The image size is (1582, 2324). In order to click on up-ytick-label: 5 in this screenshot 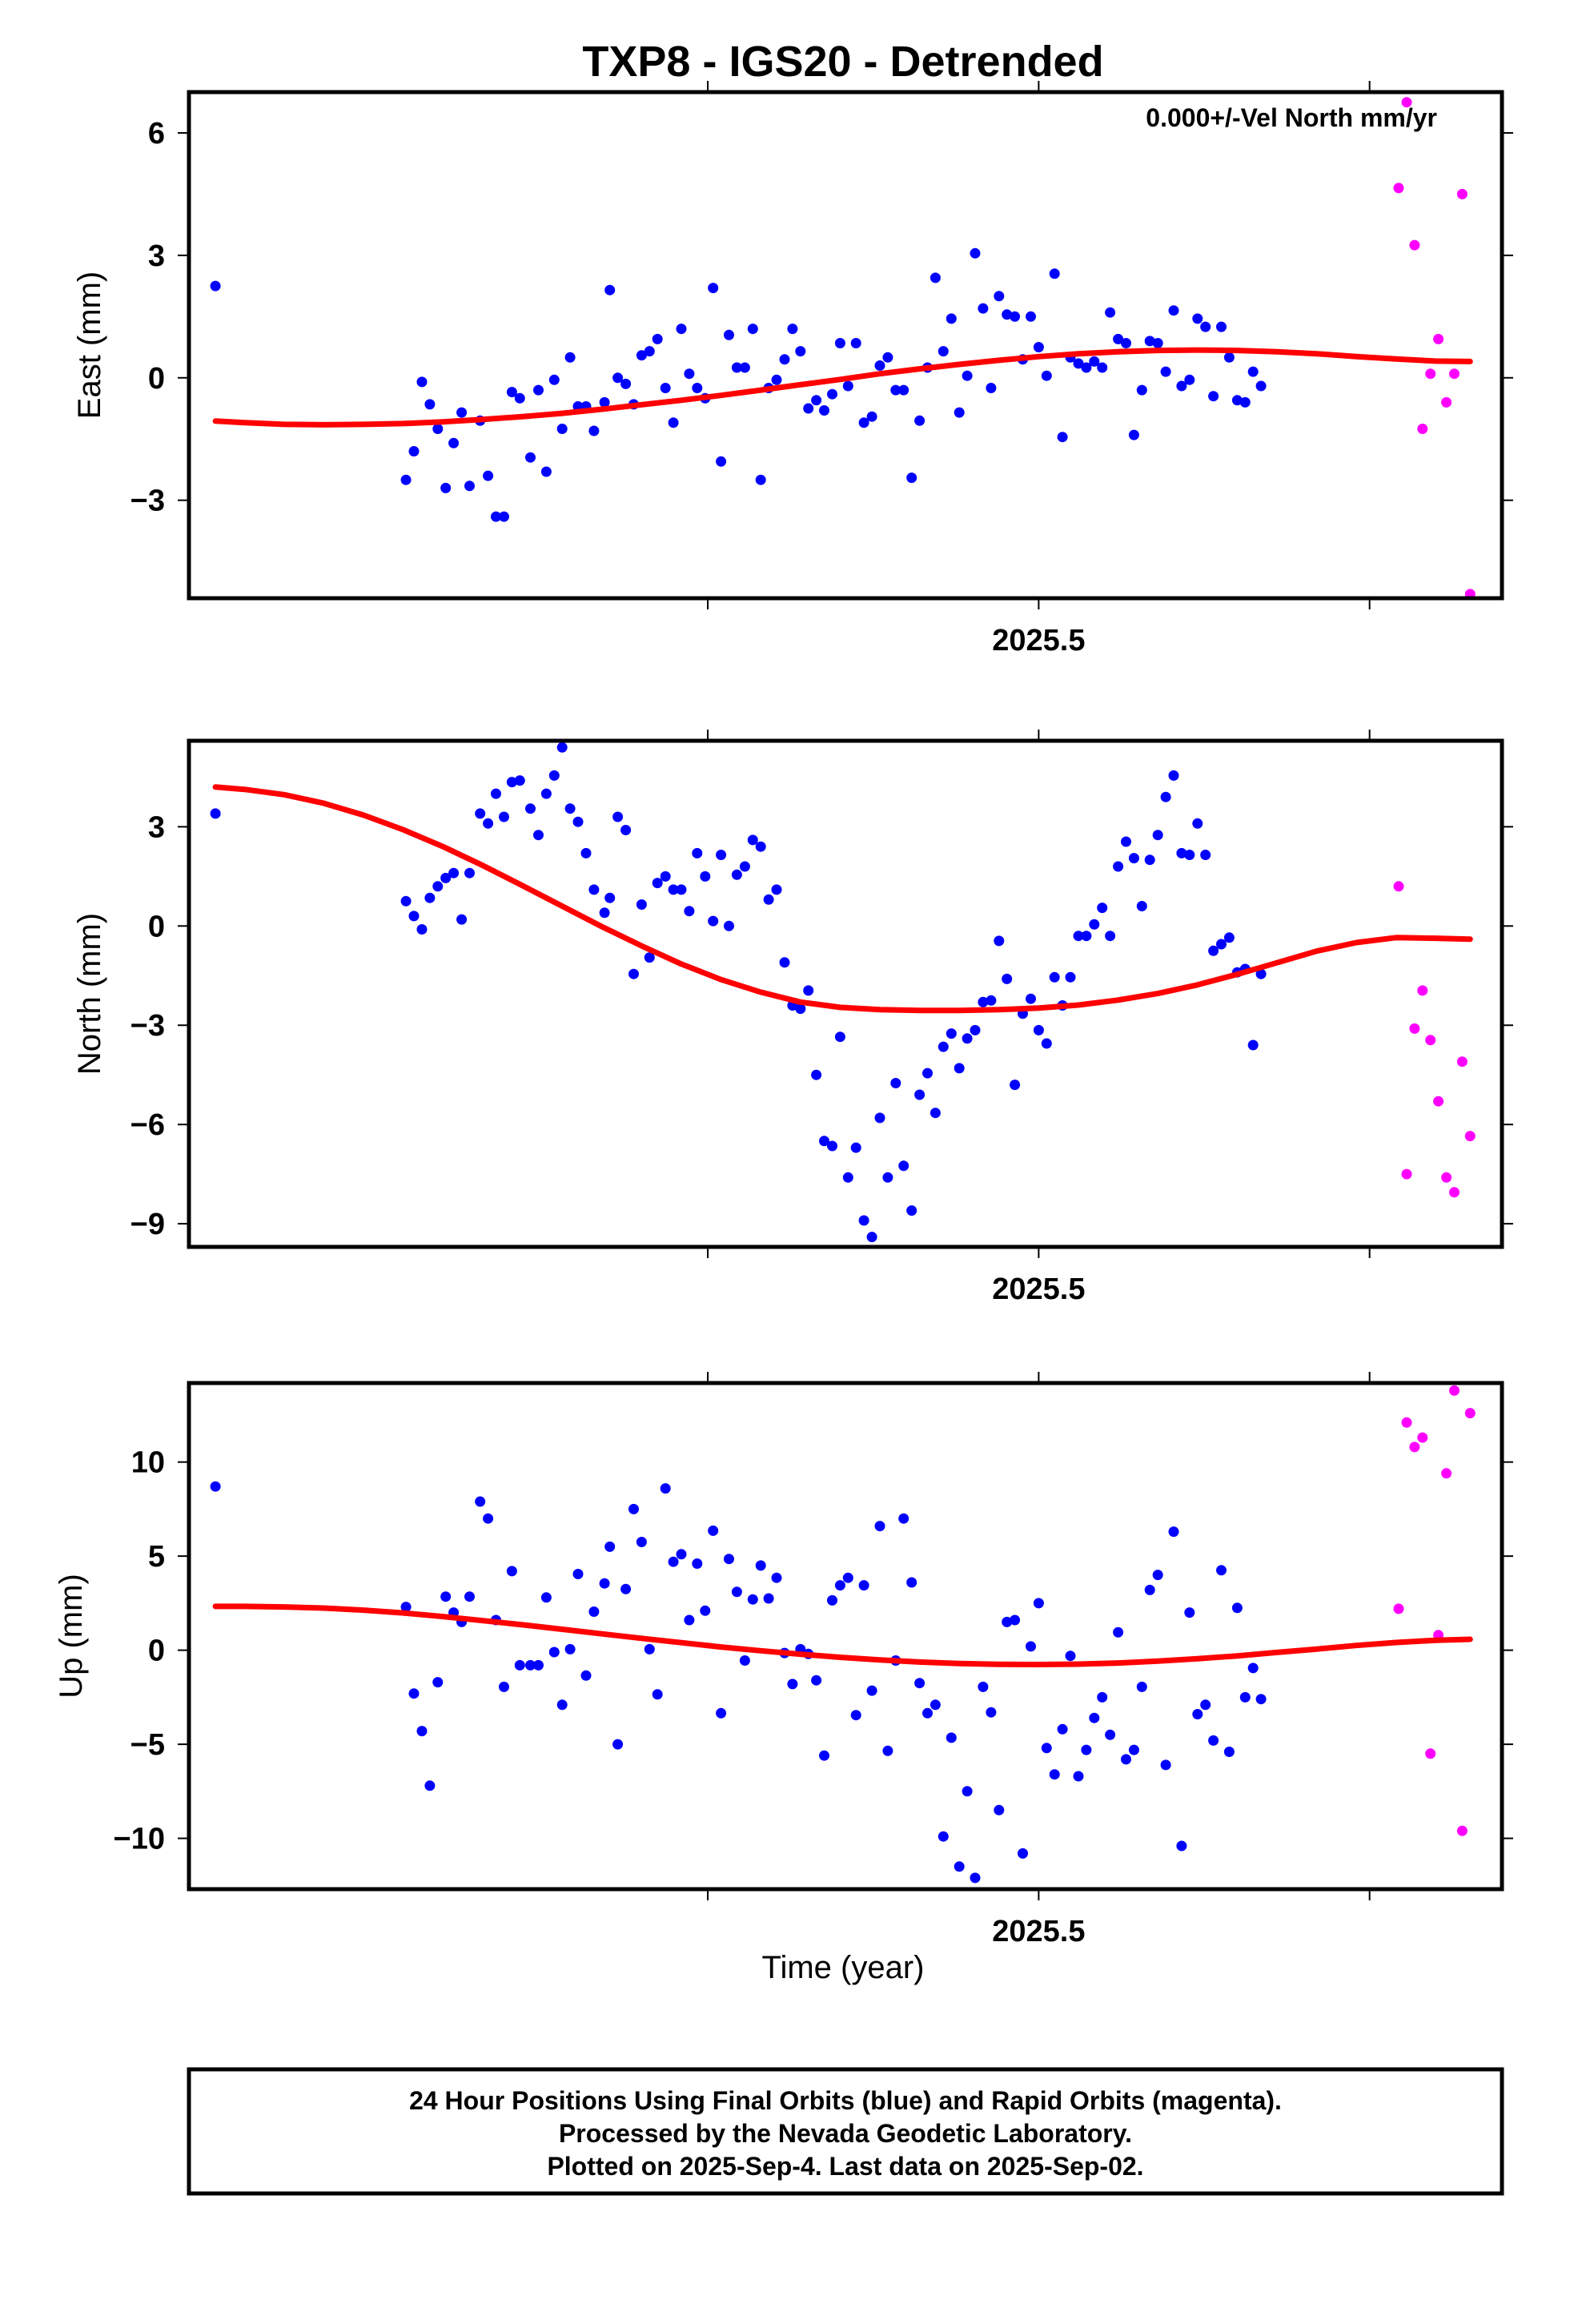, I will do `click(156, 1557)`.